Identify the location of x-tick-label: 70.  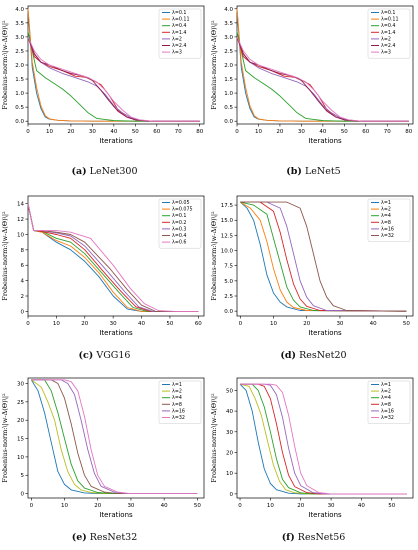
(178, 132).